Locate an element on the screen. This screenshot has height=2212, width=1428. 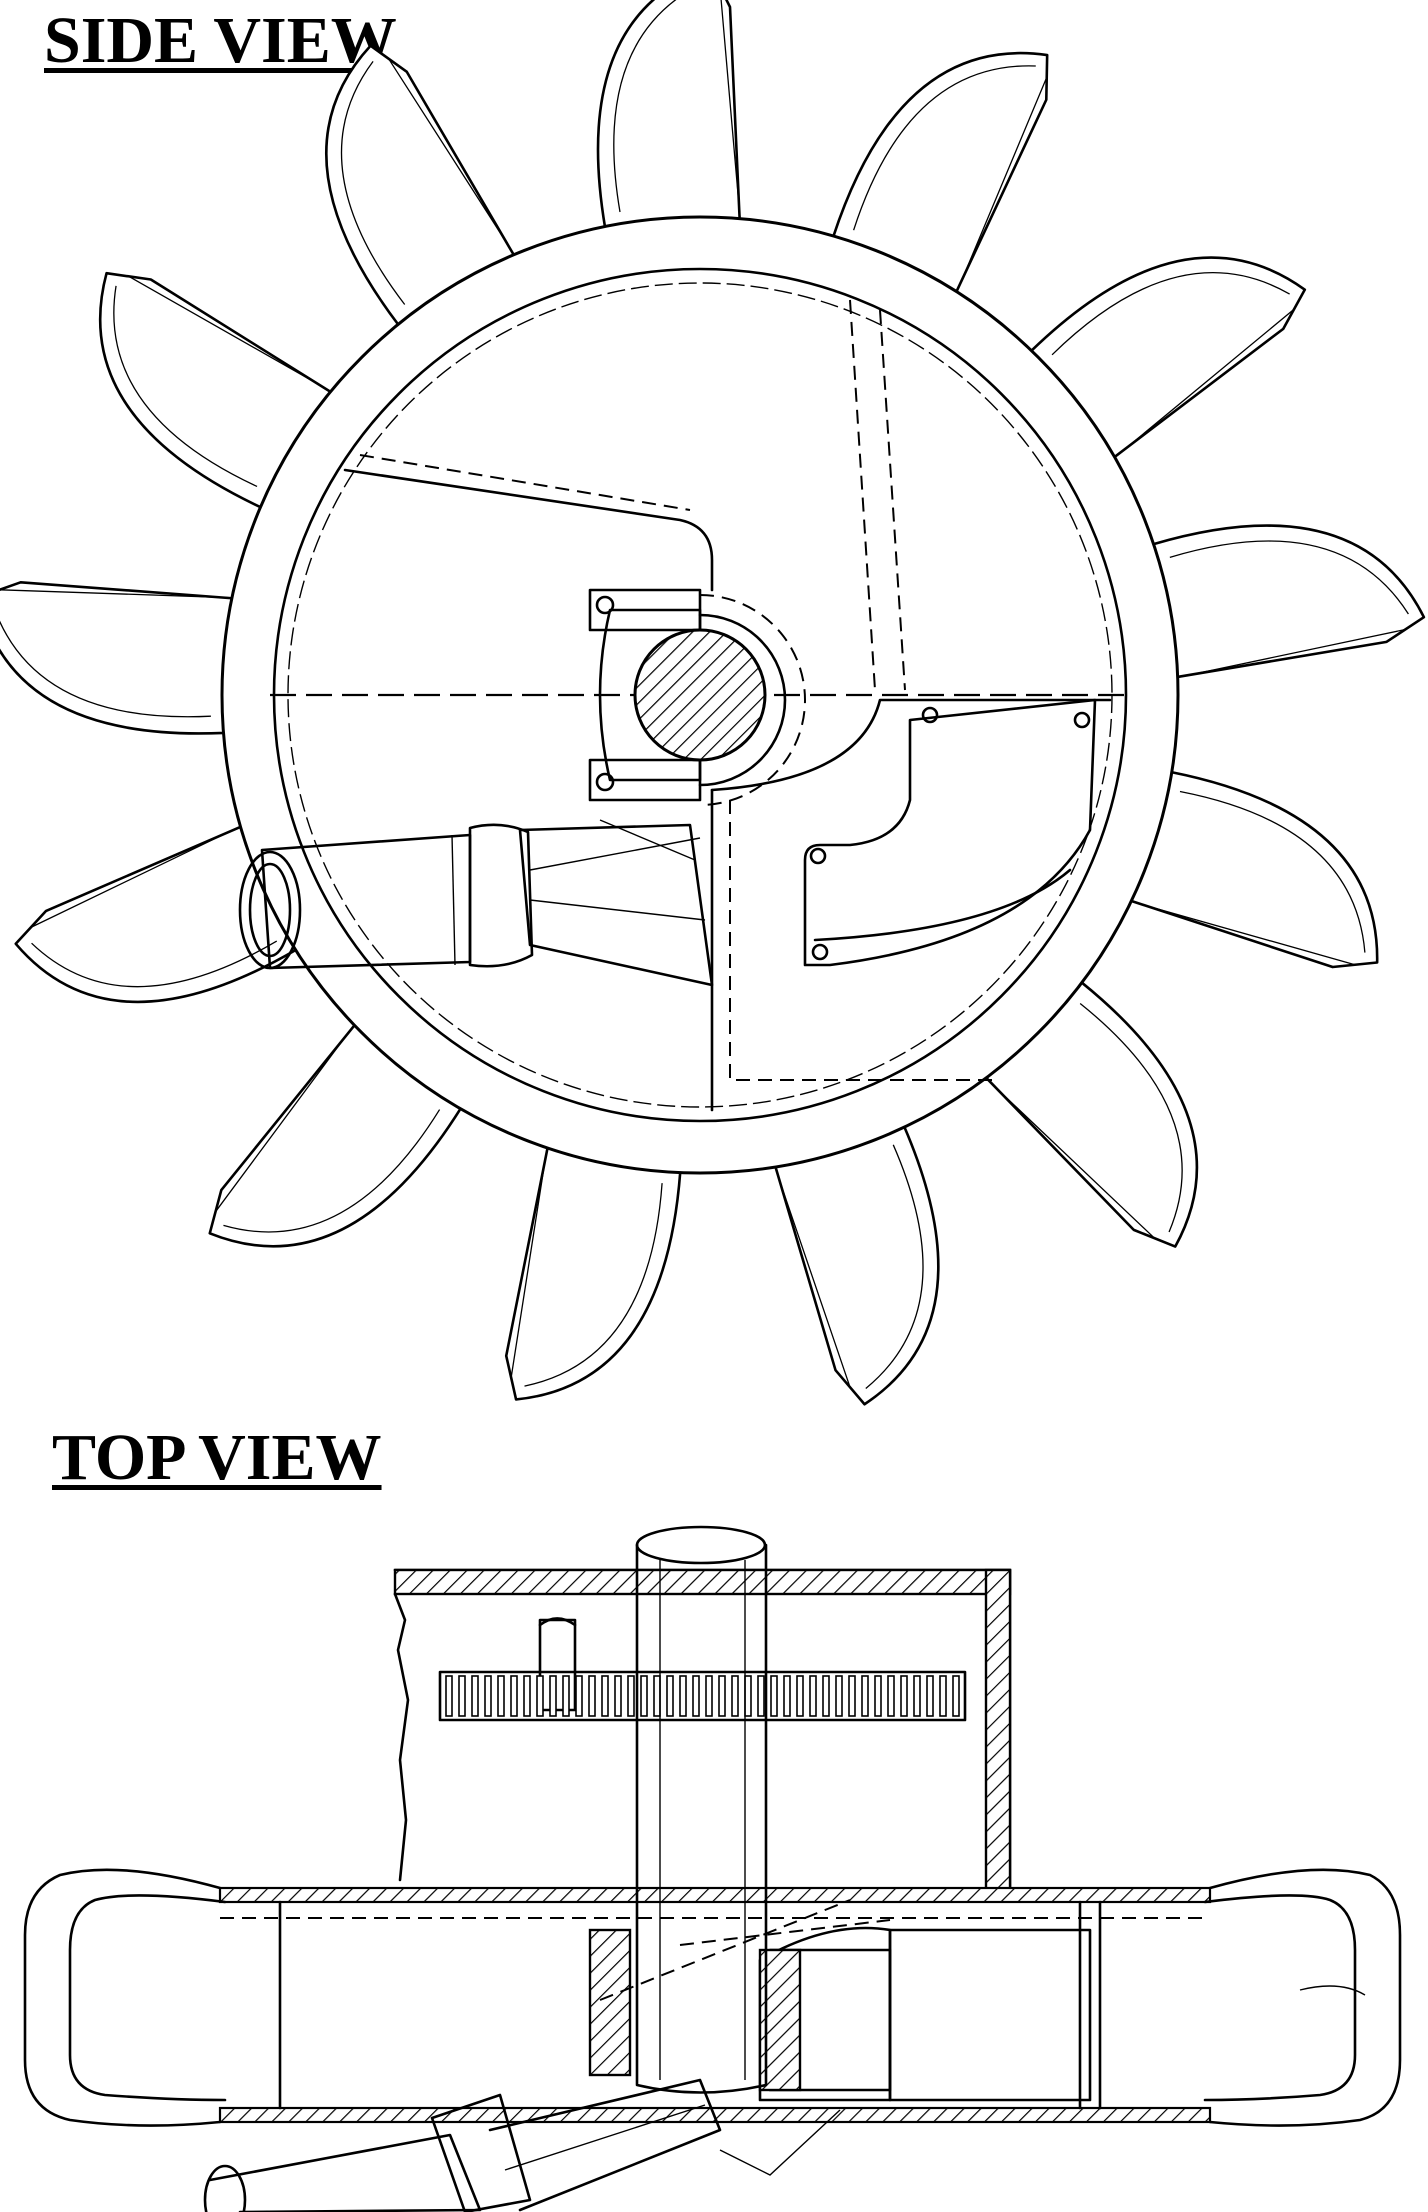
upper-bracket-plate is located at coordinates (528, 530).